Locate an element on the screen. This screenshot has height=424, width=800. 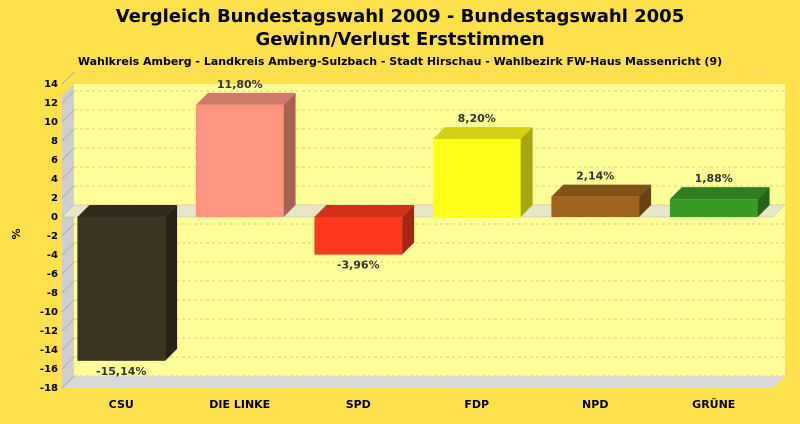
y-tick-label: -18 is located at coordinates (49, 388).